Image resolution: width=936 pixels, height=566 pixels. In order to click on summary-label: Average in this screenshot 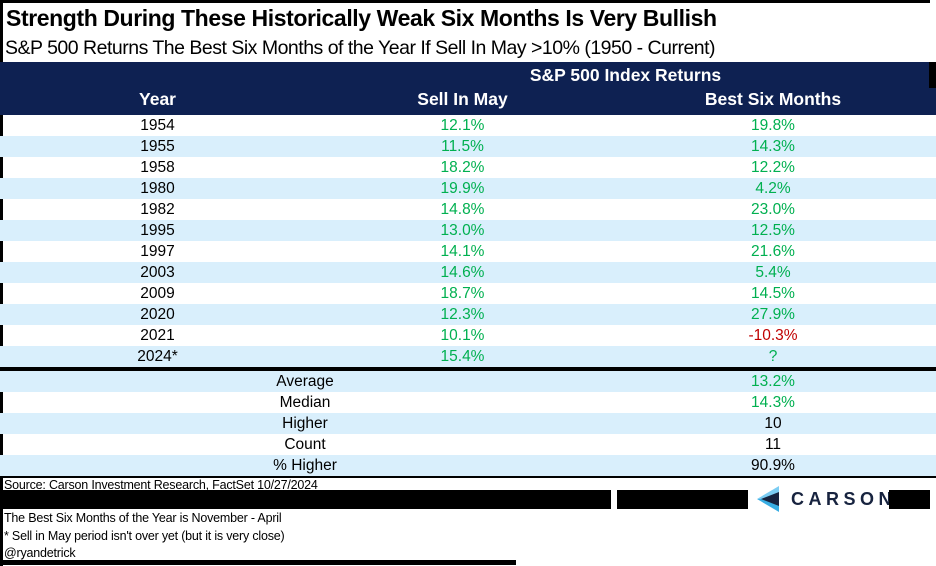, I will do `click(305, 381)`.